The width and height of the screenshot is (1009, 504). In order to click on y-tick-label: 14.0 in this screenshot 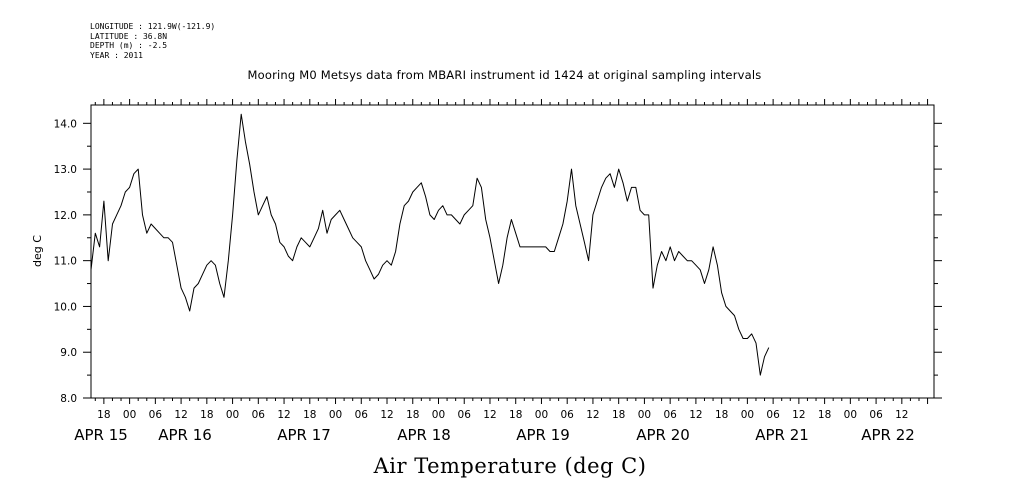, I will do `click(65, 124)`.